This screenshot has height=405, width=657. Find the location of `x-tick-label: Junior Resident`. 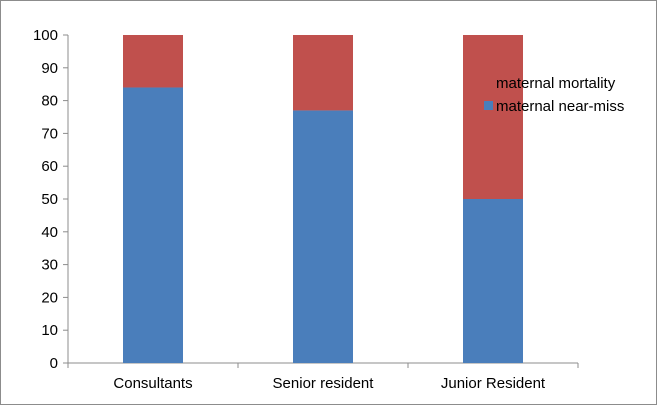

x-tick-label: Junior Resident is located at coordinates (493, 383).